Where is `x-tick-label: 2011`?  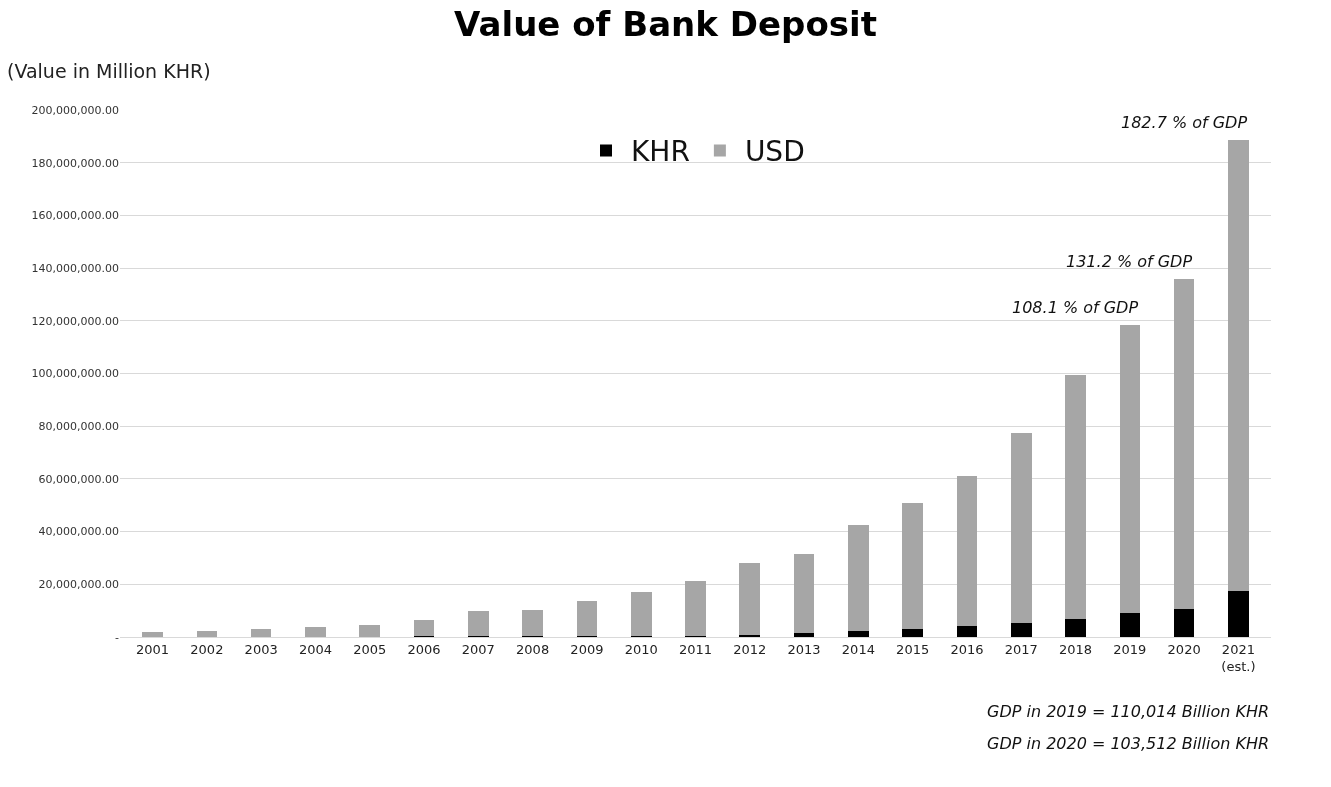
x-tick-label: 2011 is located at coordinates (695, 649).